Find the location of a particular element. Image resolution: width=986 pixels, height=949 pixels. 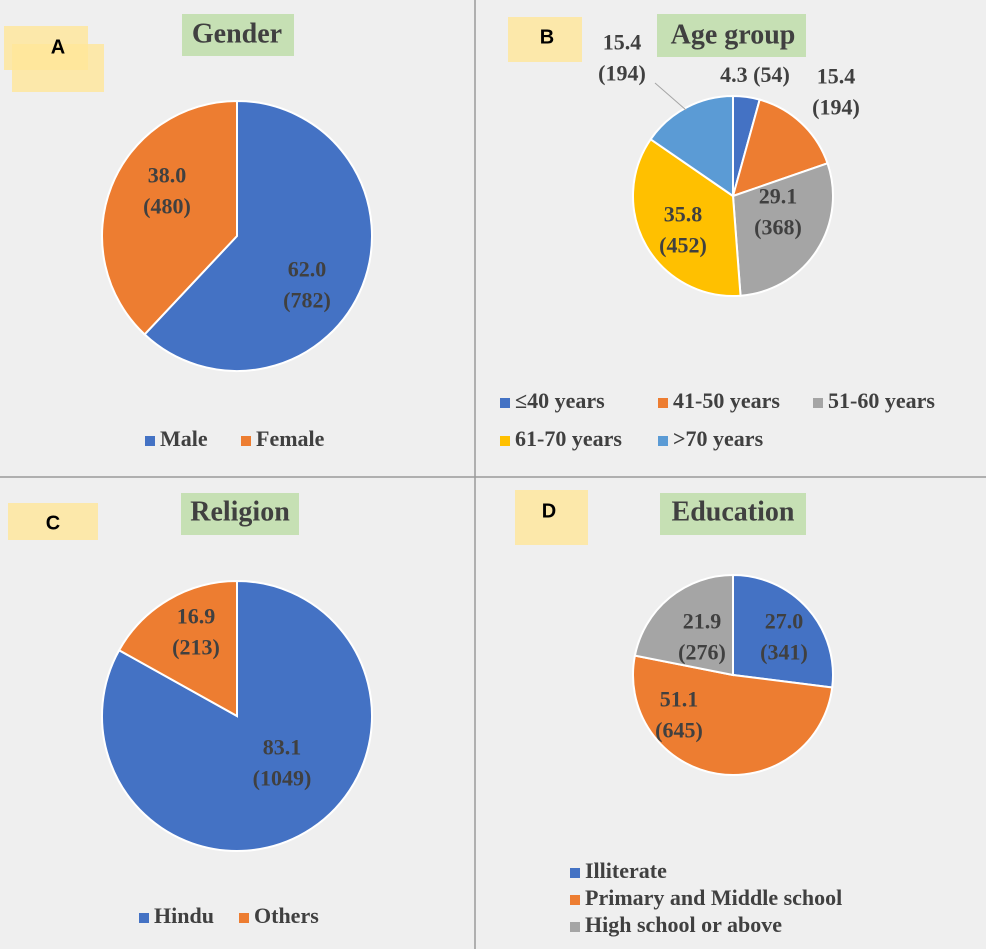

data-label: (645) is located at coordinates (679, 730).